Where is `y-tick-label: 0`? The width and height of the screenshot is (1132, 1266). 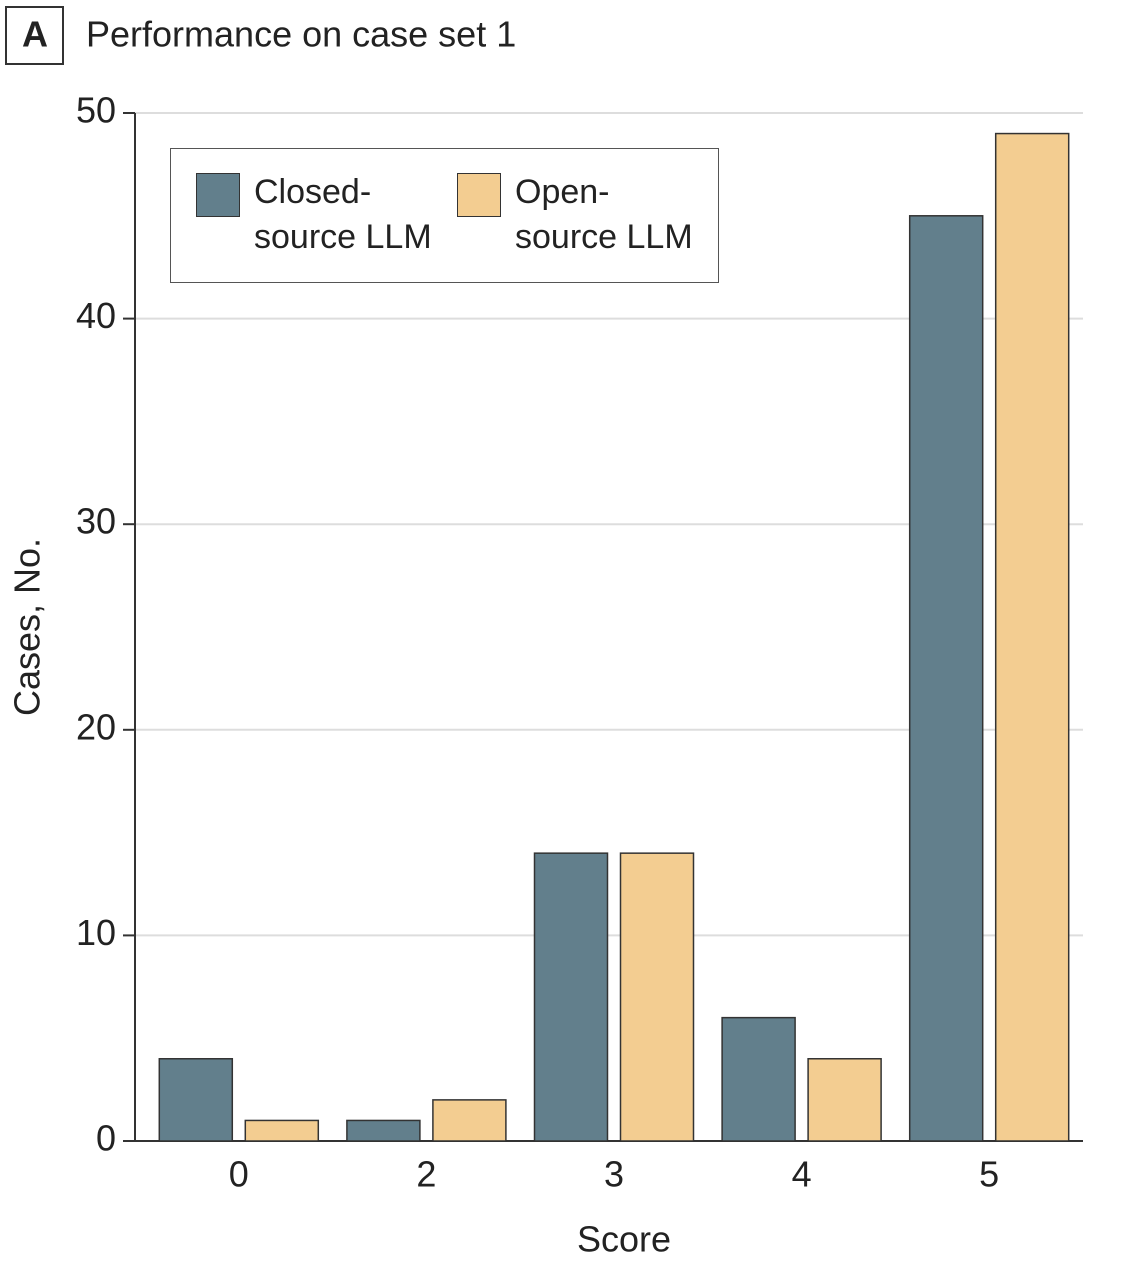
y-tick-label: 0 is located at coordinates (106, 1138).